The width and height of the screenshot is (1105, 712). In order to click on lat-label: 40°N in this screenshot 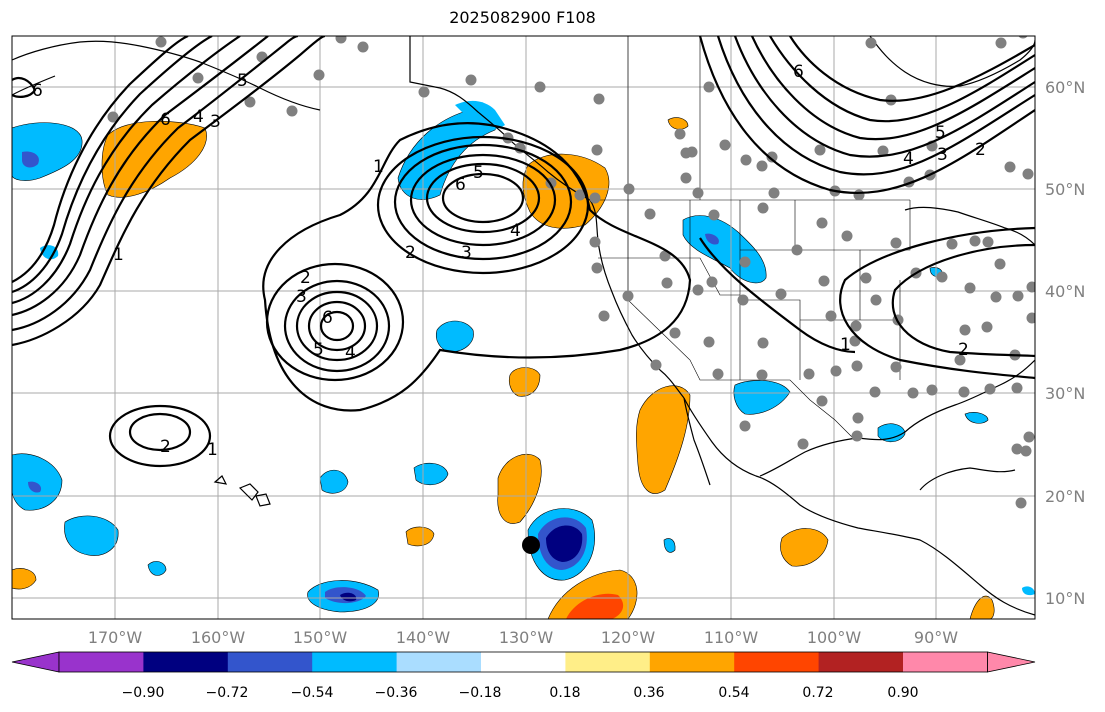, I will do `click(1065, 291)`.